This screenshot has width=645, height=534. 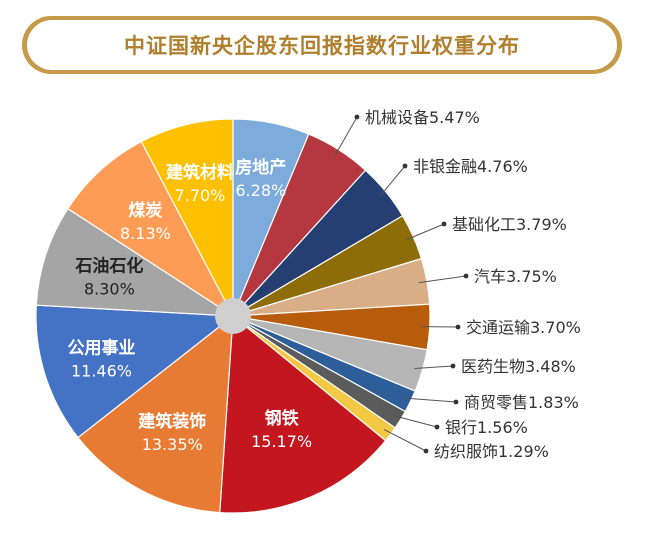 What do you see at coordinates (523, 327) in the screenshot?
I see `slice-callout-label: 交通运输3.70%` at bounding box center [523, 327].